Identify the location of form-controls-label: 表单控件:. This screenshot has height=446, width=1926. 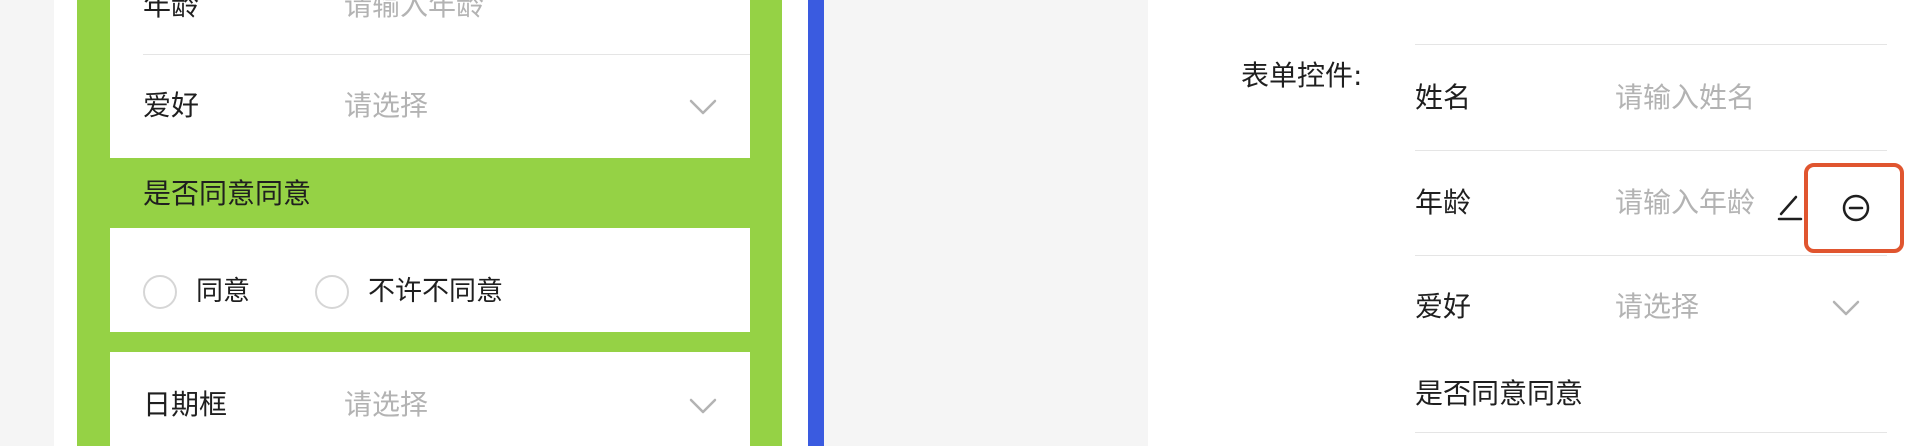
(1302, 75).